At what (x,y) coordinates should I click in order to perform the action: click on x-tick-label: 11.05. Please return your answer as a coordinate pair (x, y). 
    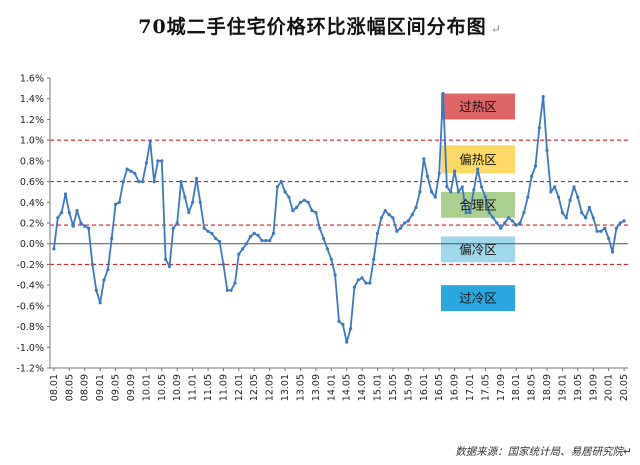
    Looking at the image, I should click on (208, 387).